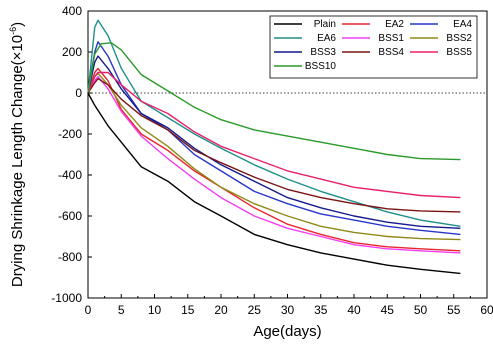  Describe the element at coordinates (70, 257) in the screenshot. I see `y-tick-label: -800` at that location.